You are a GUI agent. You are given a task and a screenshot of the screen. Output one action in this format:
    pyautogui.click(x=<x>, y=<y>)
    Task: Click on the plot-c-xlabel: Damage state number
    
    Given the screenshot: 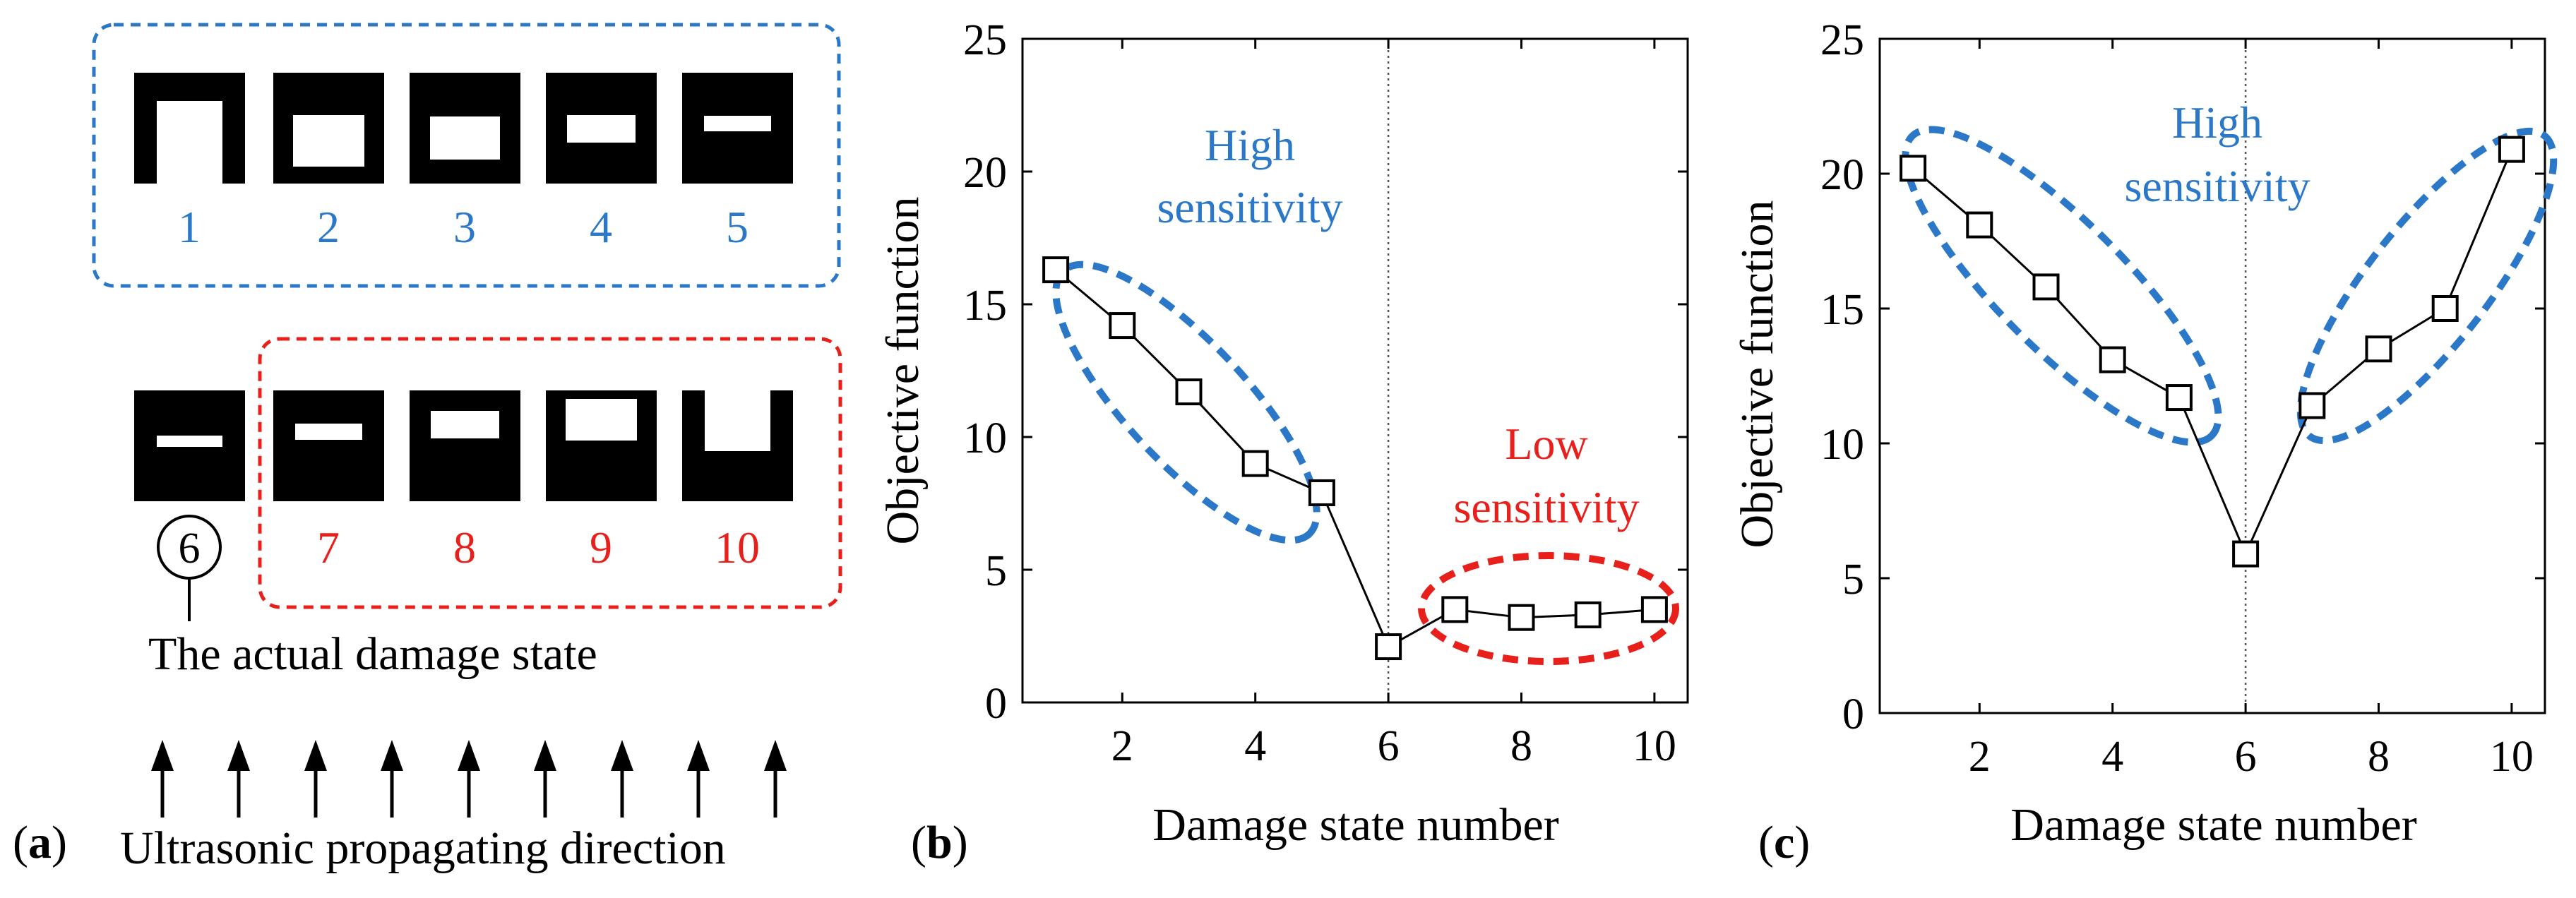 What is the action you would take?
    pyautogui.click(x=2213, y=825)
    